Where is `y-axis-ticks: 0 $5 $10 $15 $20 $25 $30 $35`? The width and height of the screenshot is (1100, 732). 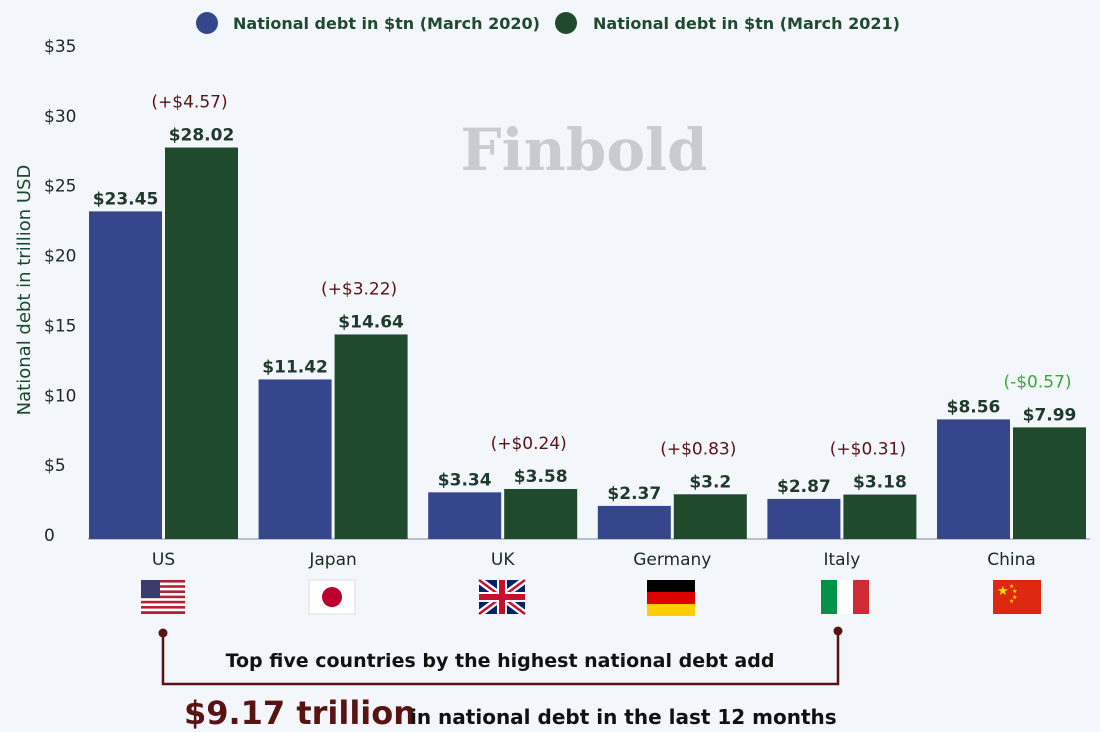
y-axis-ticks: 0 $5 $10 $15 $20 $25 $30 $35 is located at coordinates (60, 291).